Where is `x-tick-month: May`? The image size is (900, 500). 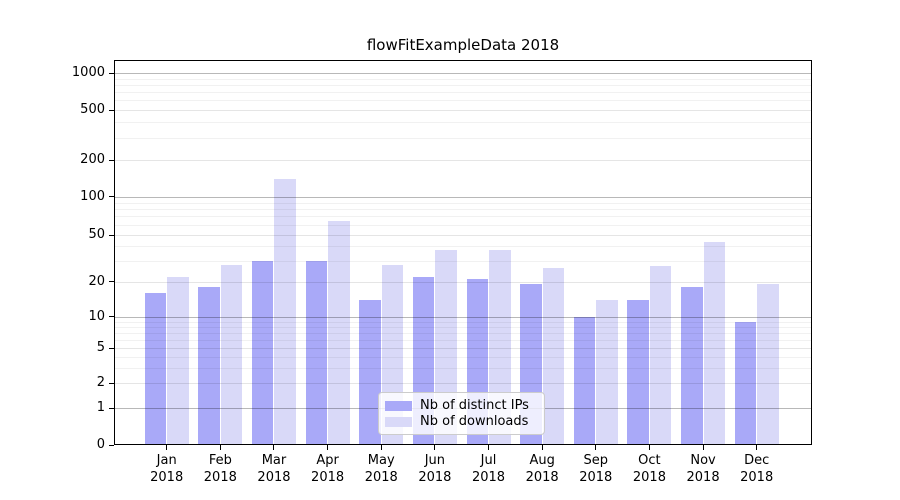
x-tick-month: May is located at coordinates (381, 460).